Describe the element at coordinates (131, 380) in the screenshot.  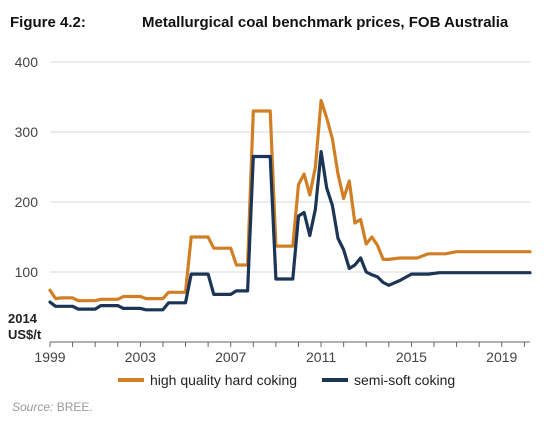
I see `legend-swatch-high-quality` at that location.